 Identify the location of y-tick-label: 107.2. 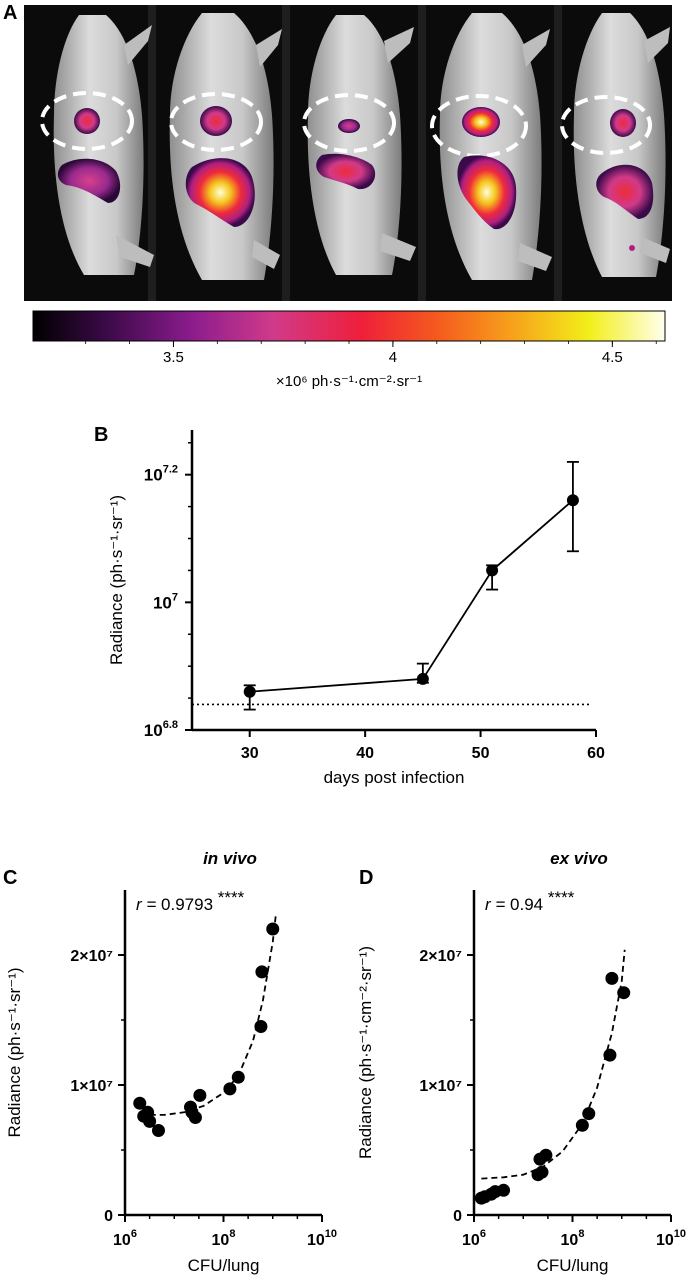
(161, 474).